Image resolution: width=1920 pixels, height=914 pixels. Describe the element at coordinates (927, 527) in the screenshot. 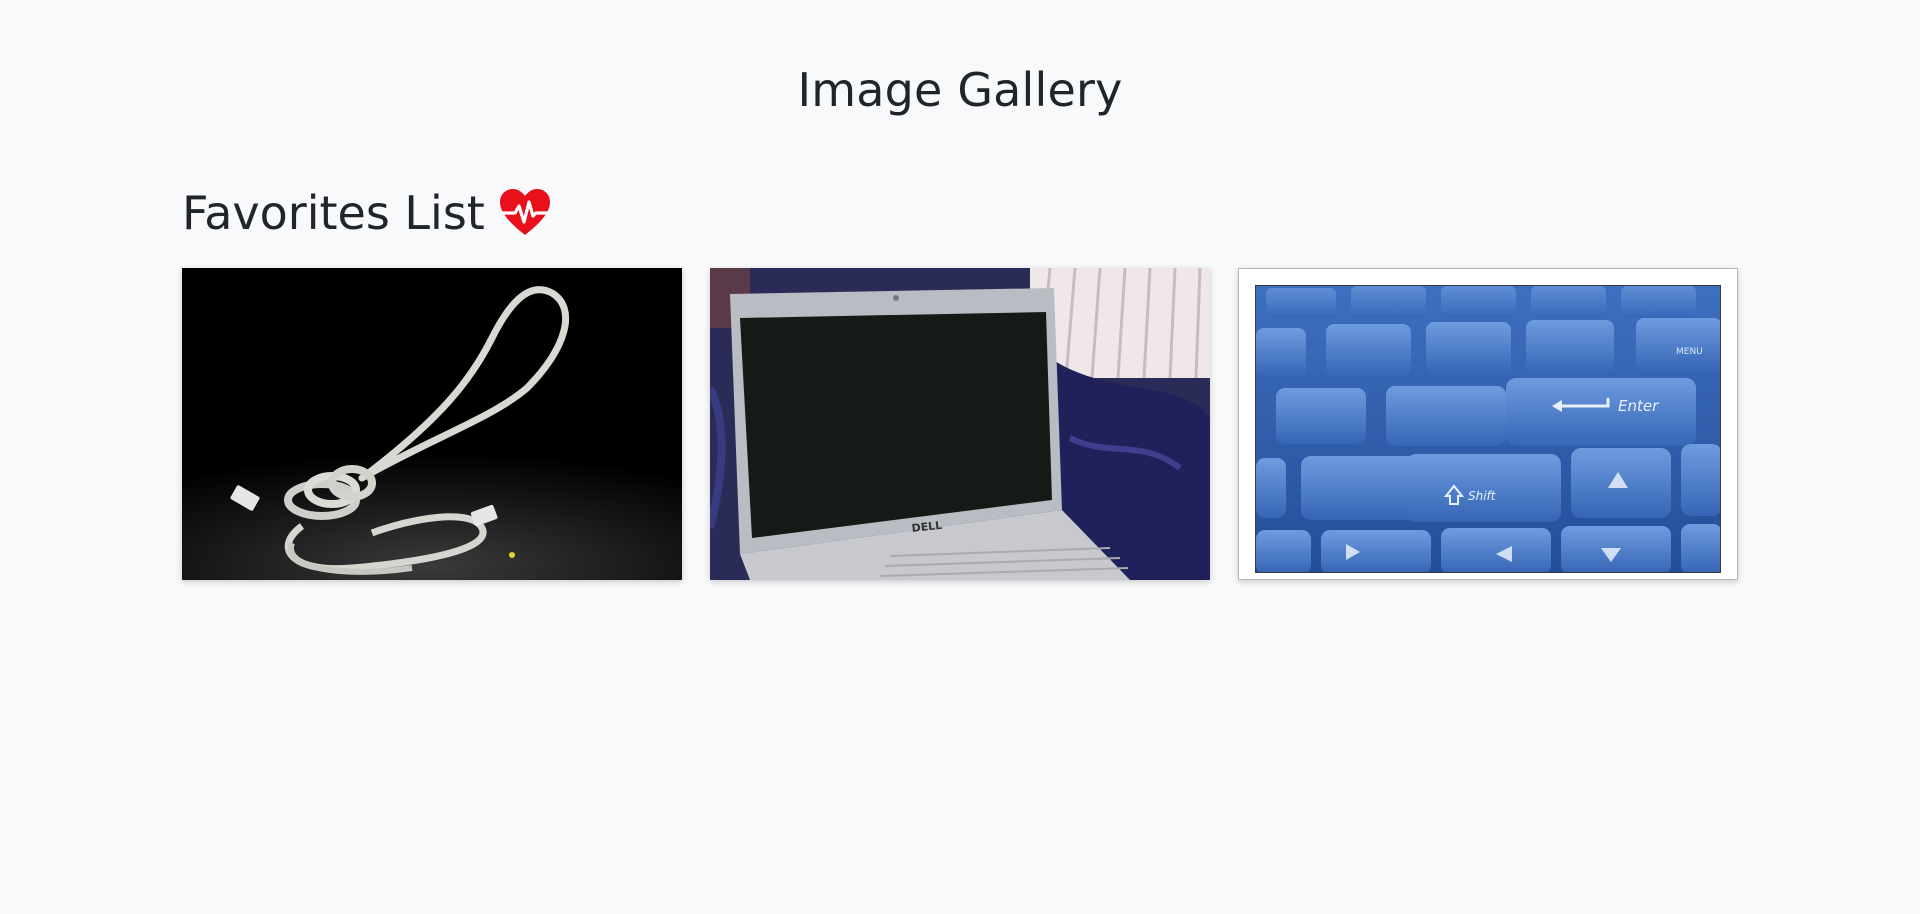

I see `laptop-brand-text: DELL` at that location.